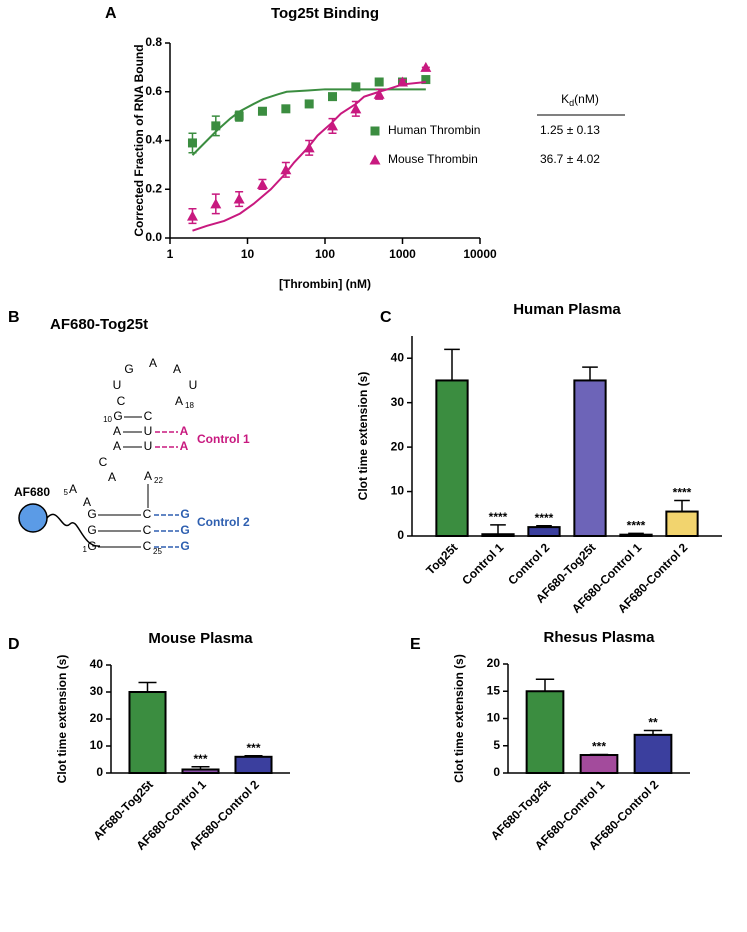 Image resolution: width=747 pixels, height=932 pixels. What do you see at coordinates (571, 103) in the screenshot?
I see `kd-subscript: d` at bounding box center [571, 103].